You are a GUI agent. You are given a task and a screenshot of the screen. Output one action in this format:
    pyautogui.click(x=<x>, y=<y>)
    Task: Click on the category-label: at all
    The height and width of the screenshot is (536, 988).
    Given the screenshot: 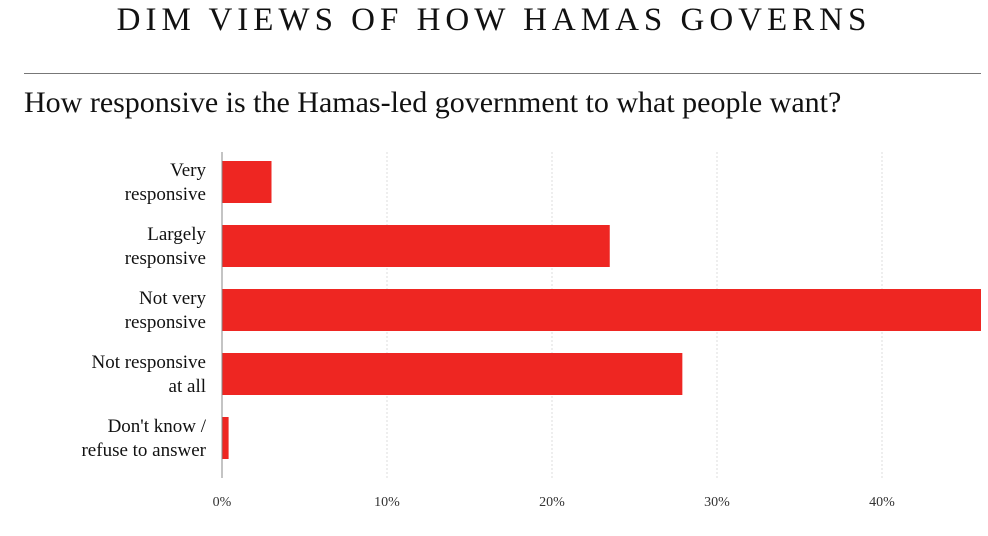 What is the action you would take?
    pyautogui.click(x=187, y=386)
    